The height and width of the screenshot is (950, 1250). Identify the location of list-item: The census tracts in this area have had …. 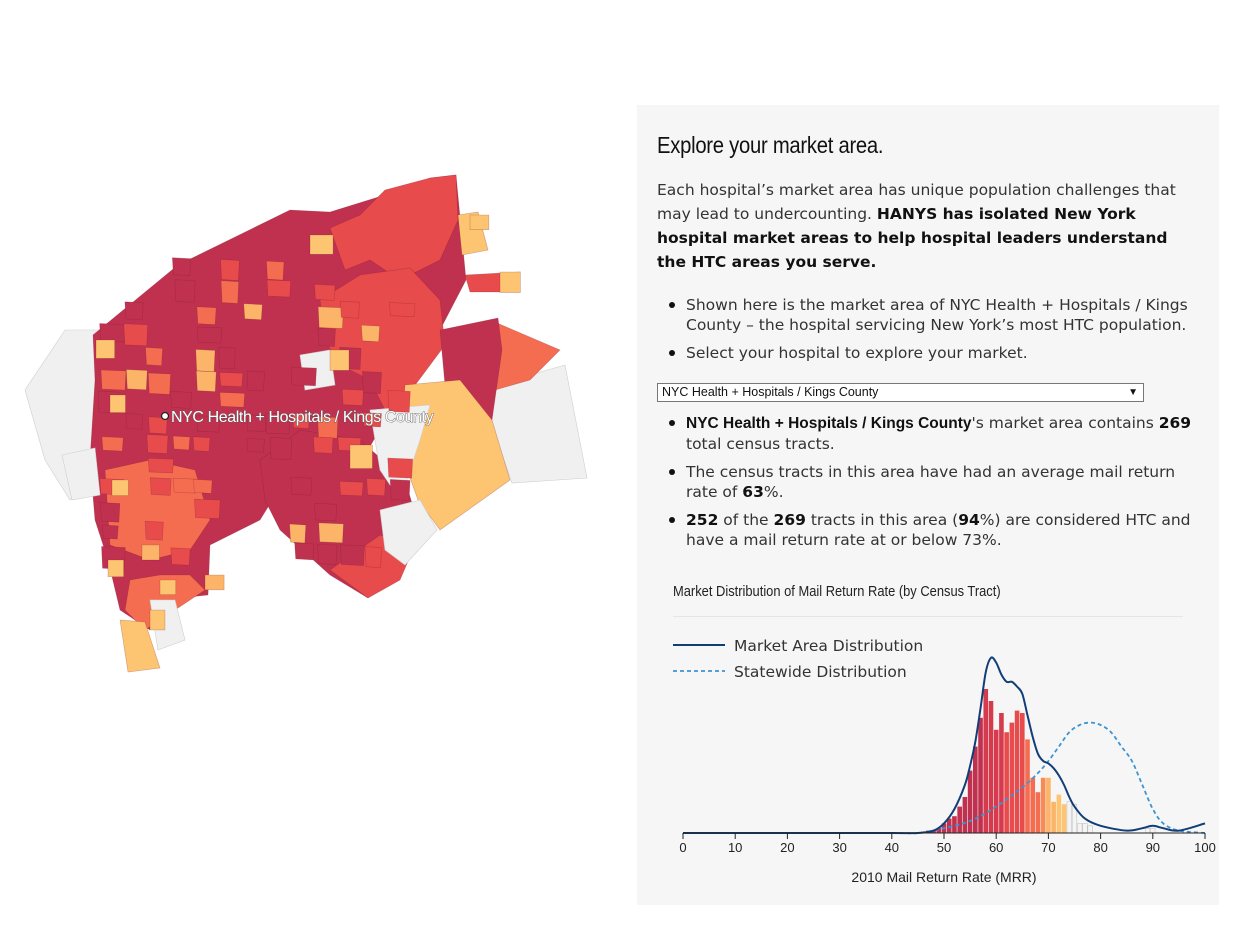
(927, 482).